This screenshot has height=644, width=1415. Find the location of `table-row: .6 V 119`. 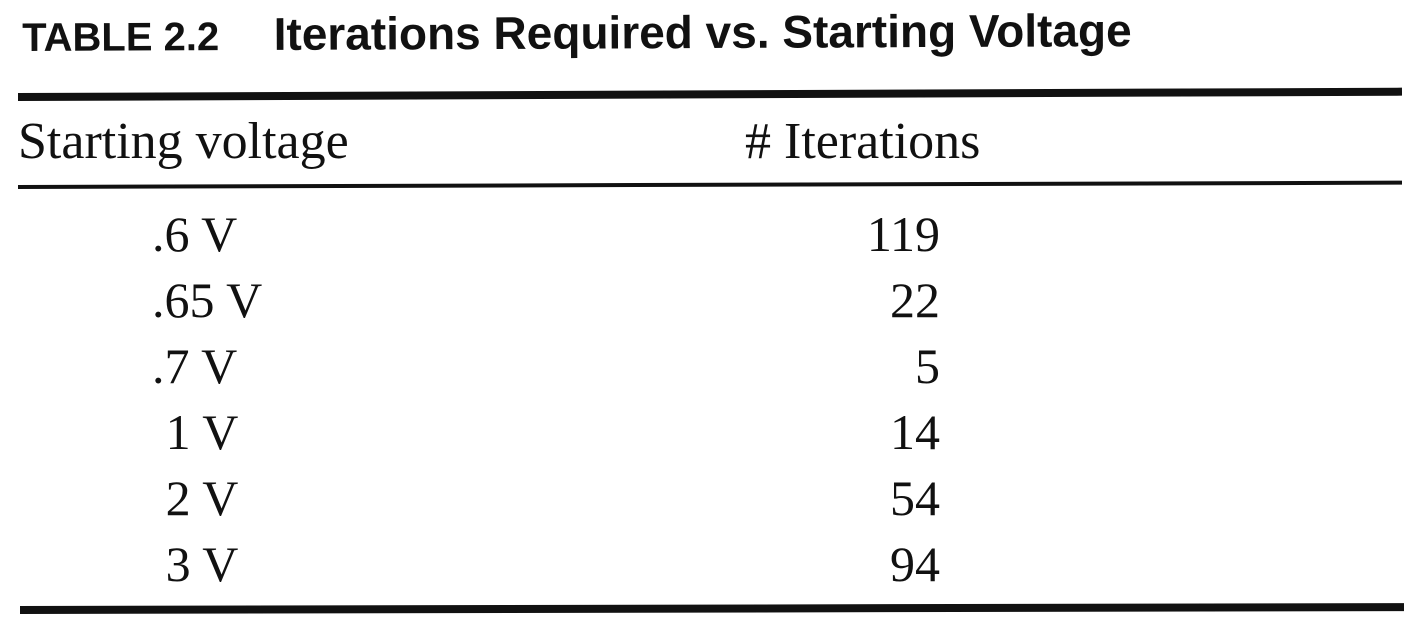

table-row: .6 V 119 is located at coordinates (707, 236).